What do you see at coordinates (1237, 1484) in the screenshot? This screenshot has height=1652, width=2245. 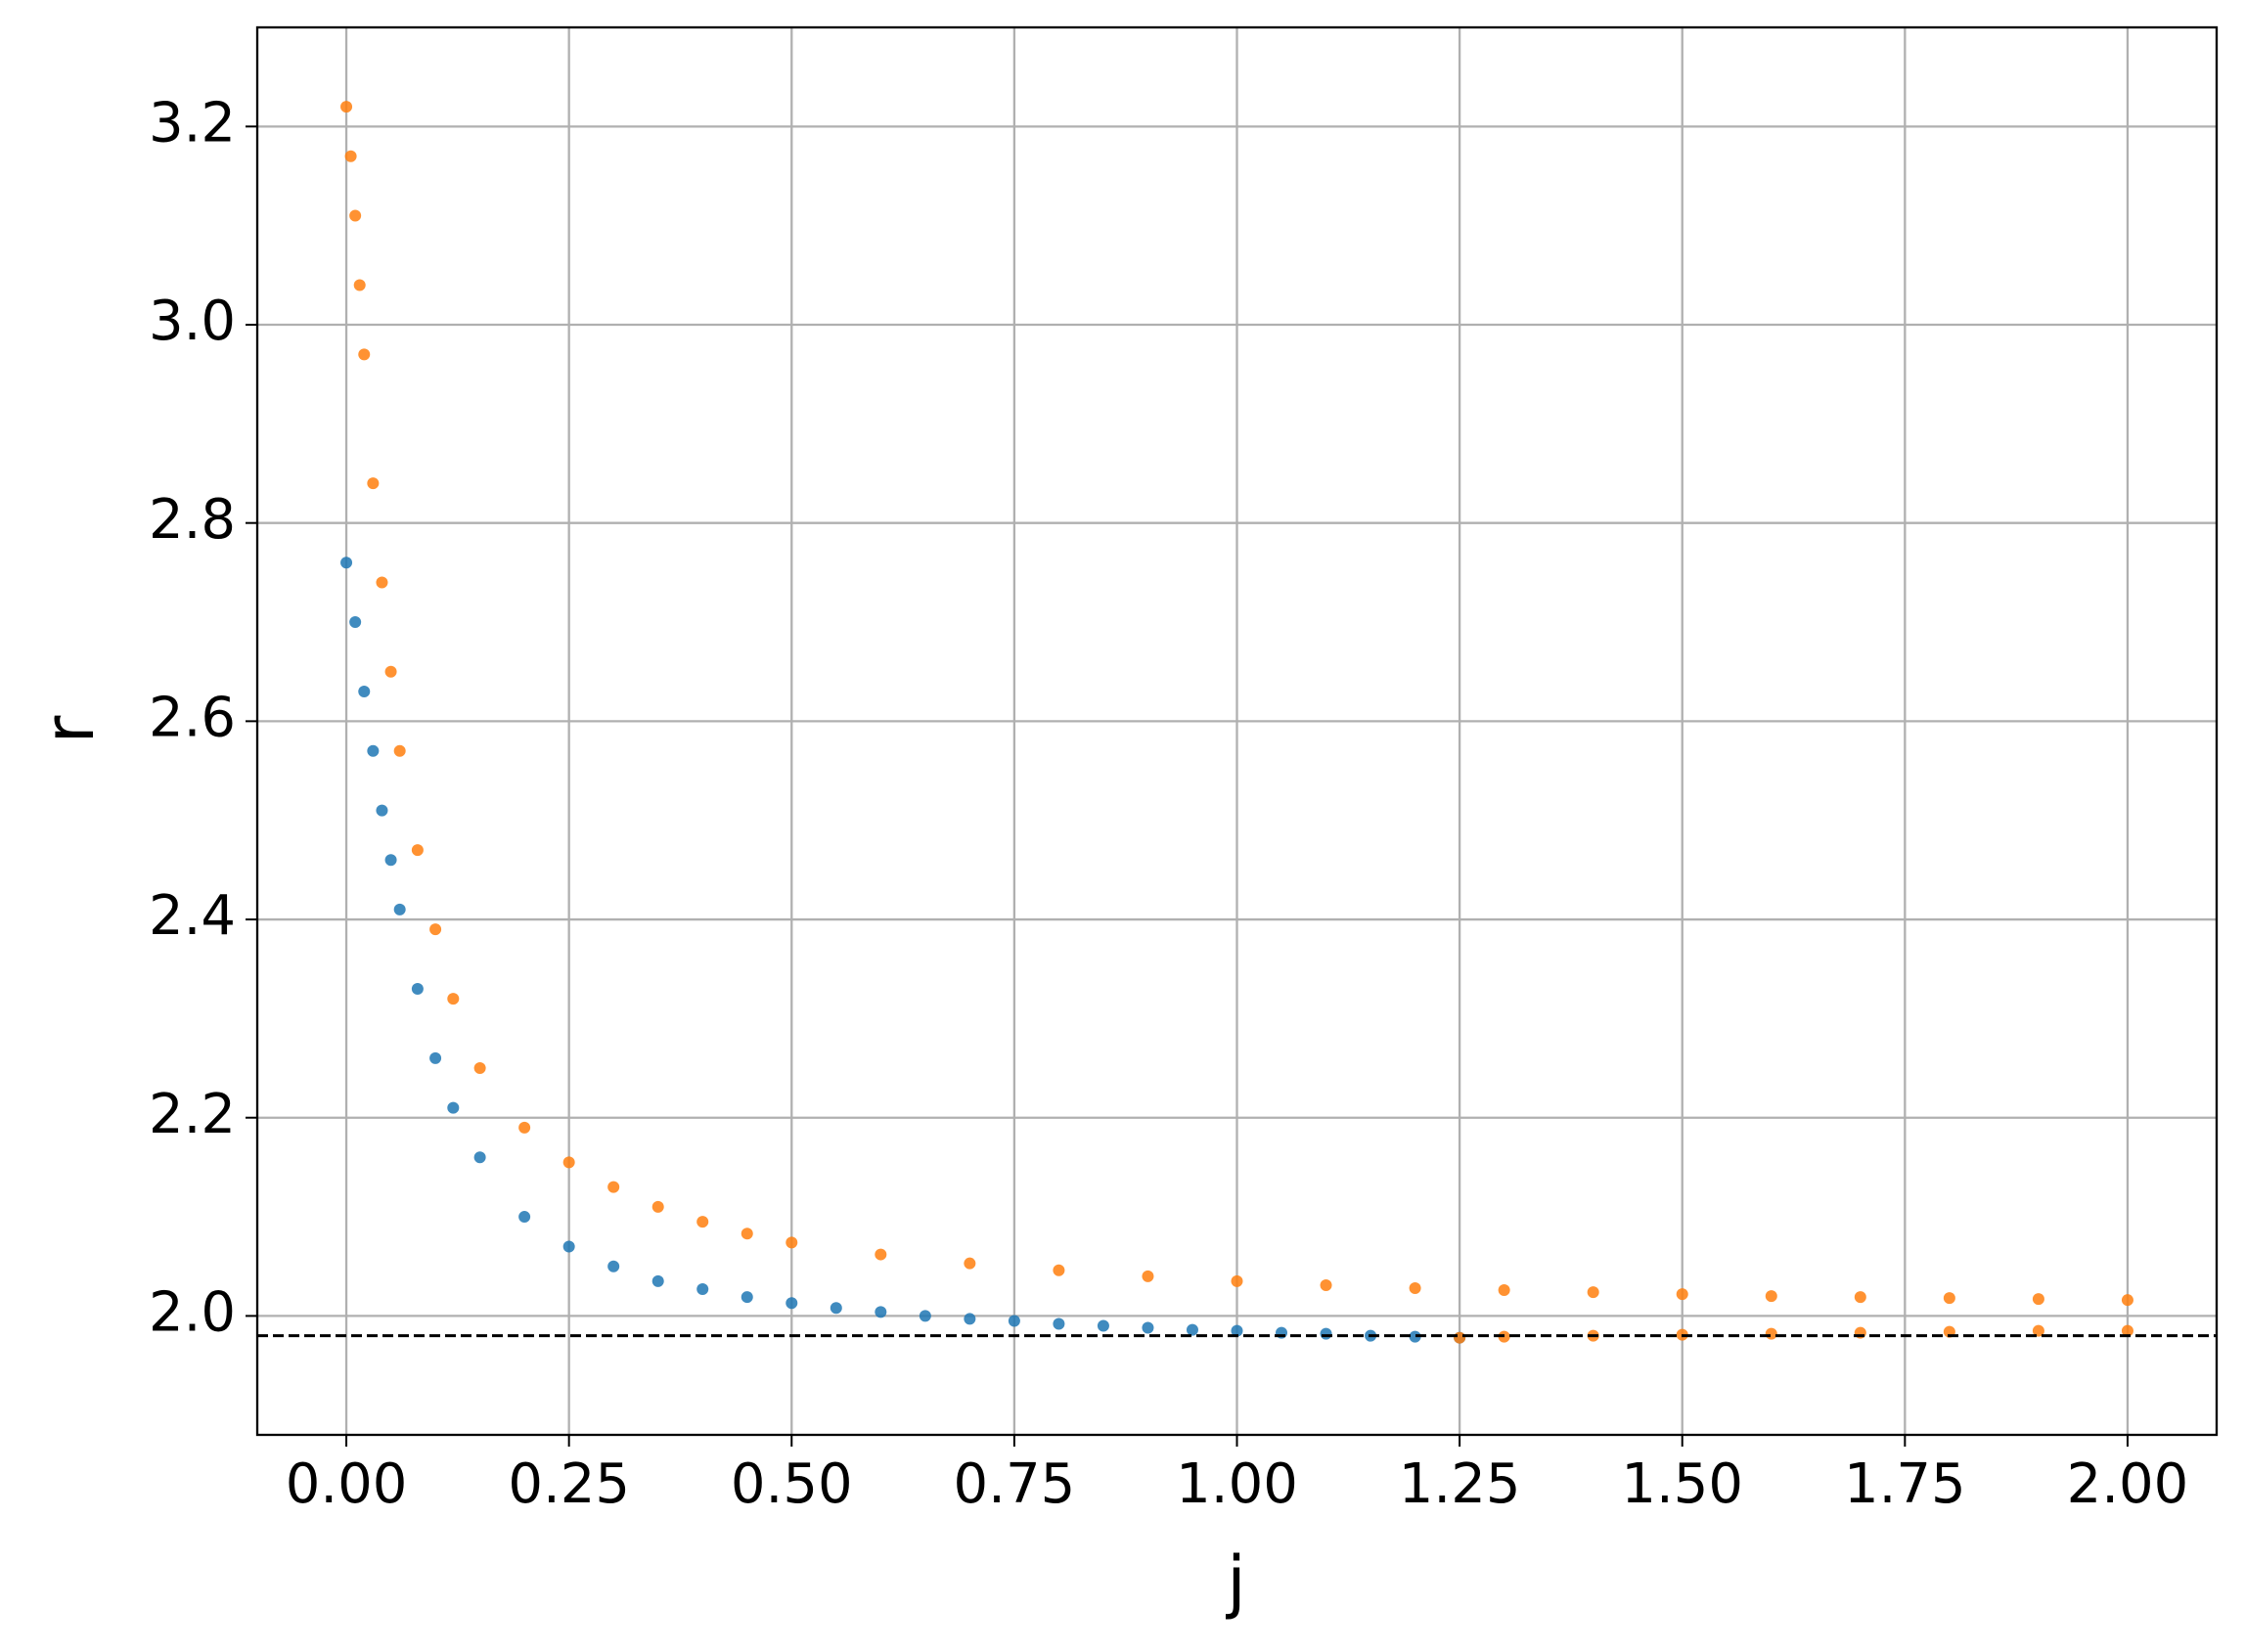 I see `x-tick-label: 1.00` at bounding box center [1237, 1484].